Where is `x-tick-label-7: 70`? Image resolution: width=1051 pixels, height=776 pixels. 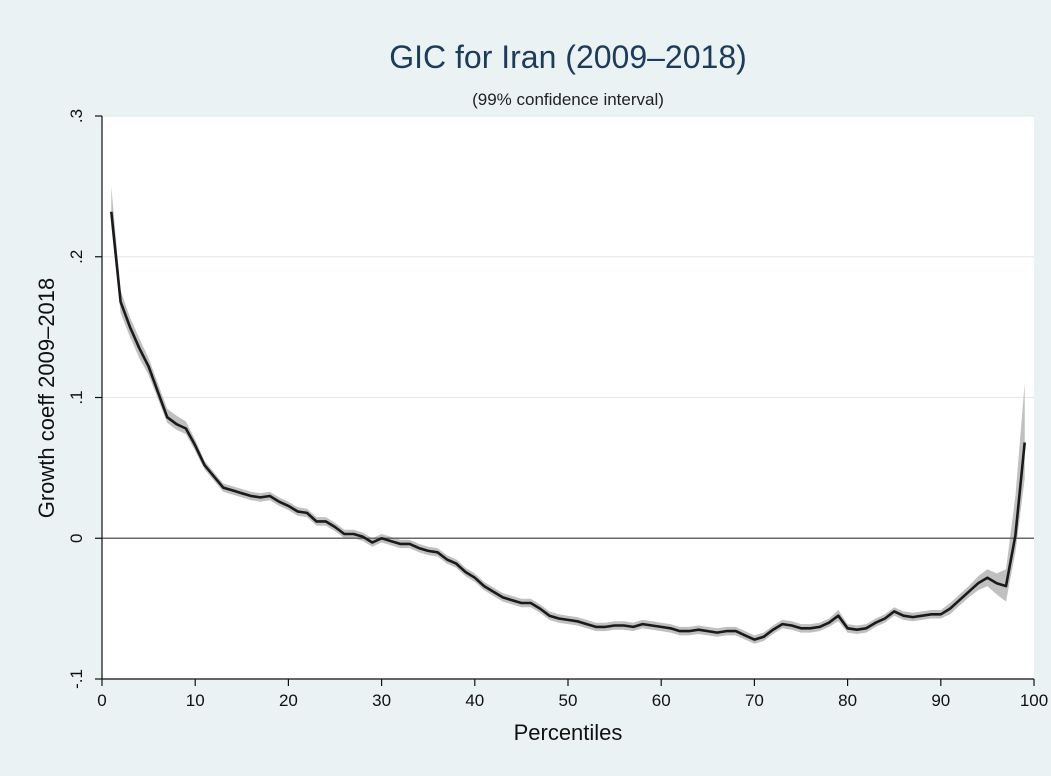 x-tick-label-7: 70 is located at coordinates (754, 700).